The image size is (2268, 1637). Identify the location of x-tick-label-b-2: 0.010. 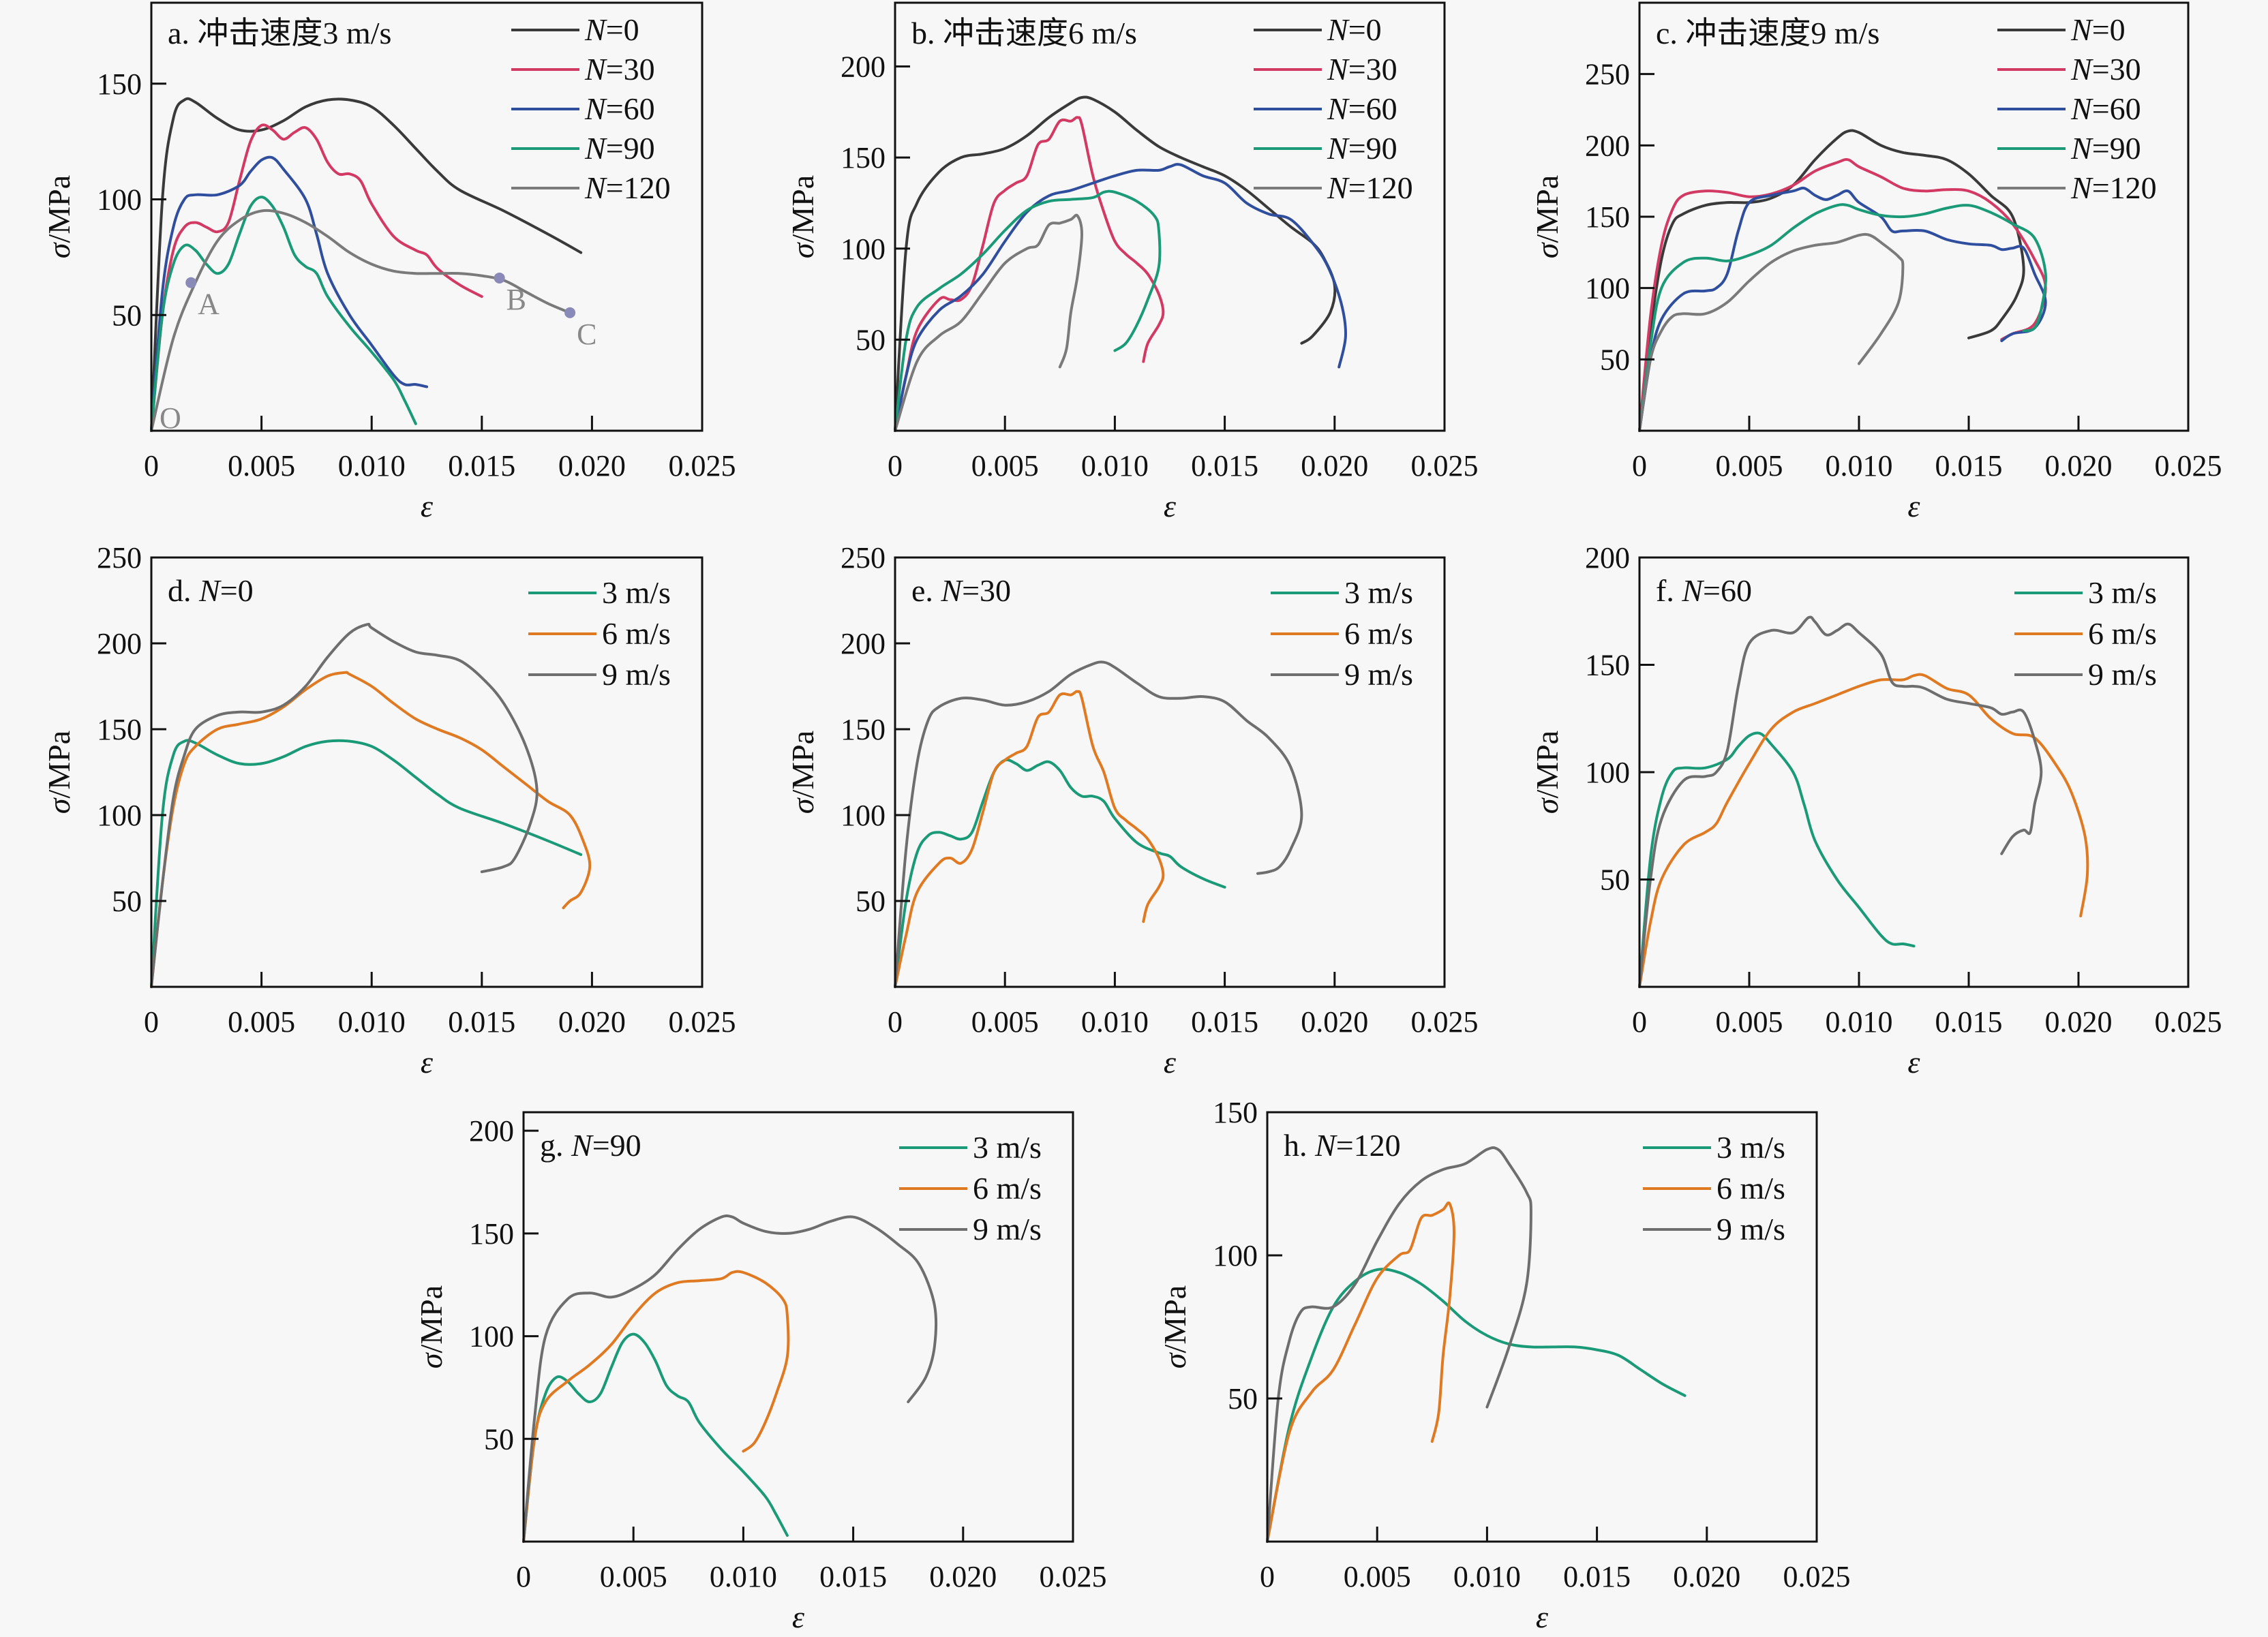
(1115, 466).